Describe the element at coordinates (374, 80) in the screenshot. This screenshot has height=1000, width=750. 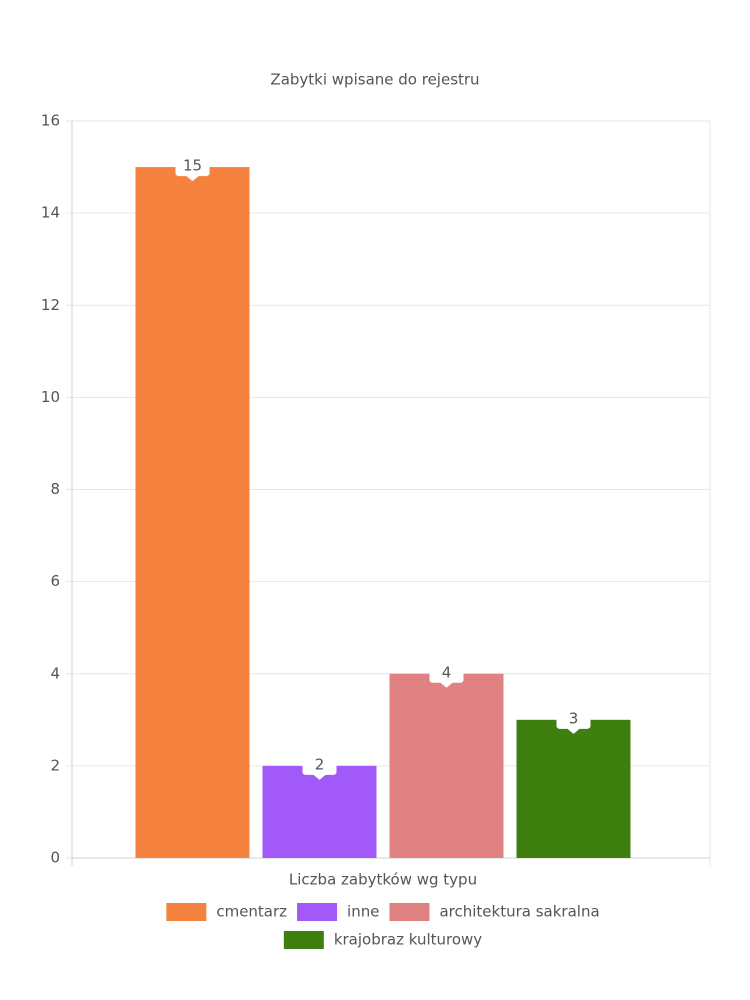
I see `chart-title: Zabytki wpisane do rejestru` at that location.